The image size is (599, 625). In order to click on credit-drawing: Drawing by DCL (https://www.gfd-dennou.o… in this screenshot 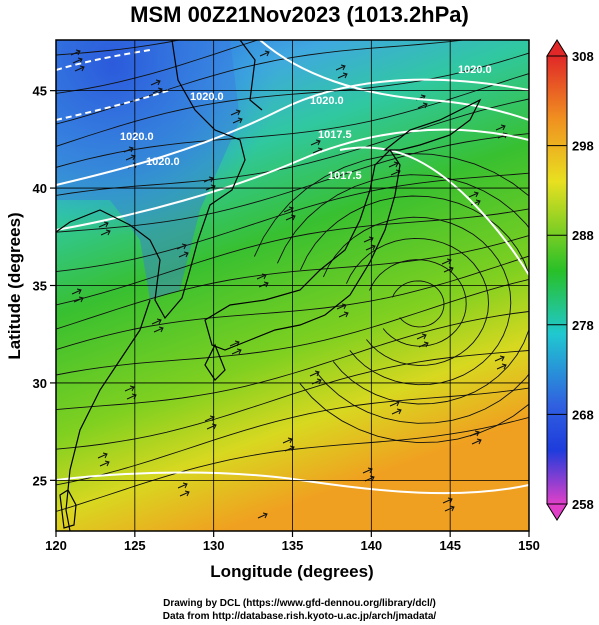, I will do `click(299, 603)`.